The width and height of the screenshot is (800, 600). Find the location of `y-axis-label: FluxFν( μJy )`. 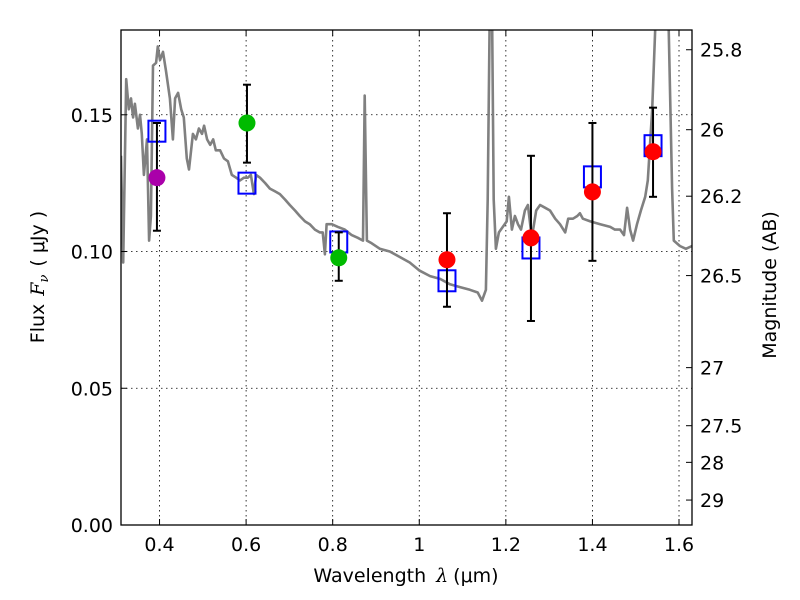

y-axis-label: FluxFν( μJy ) is located at coordinates (39, 277).